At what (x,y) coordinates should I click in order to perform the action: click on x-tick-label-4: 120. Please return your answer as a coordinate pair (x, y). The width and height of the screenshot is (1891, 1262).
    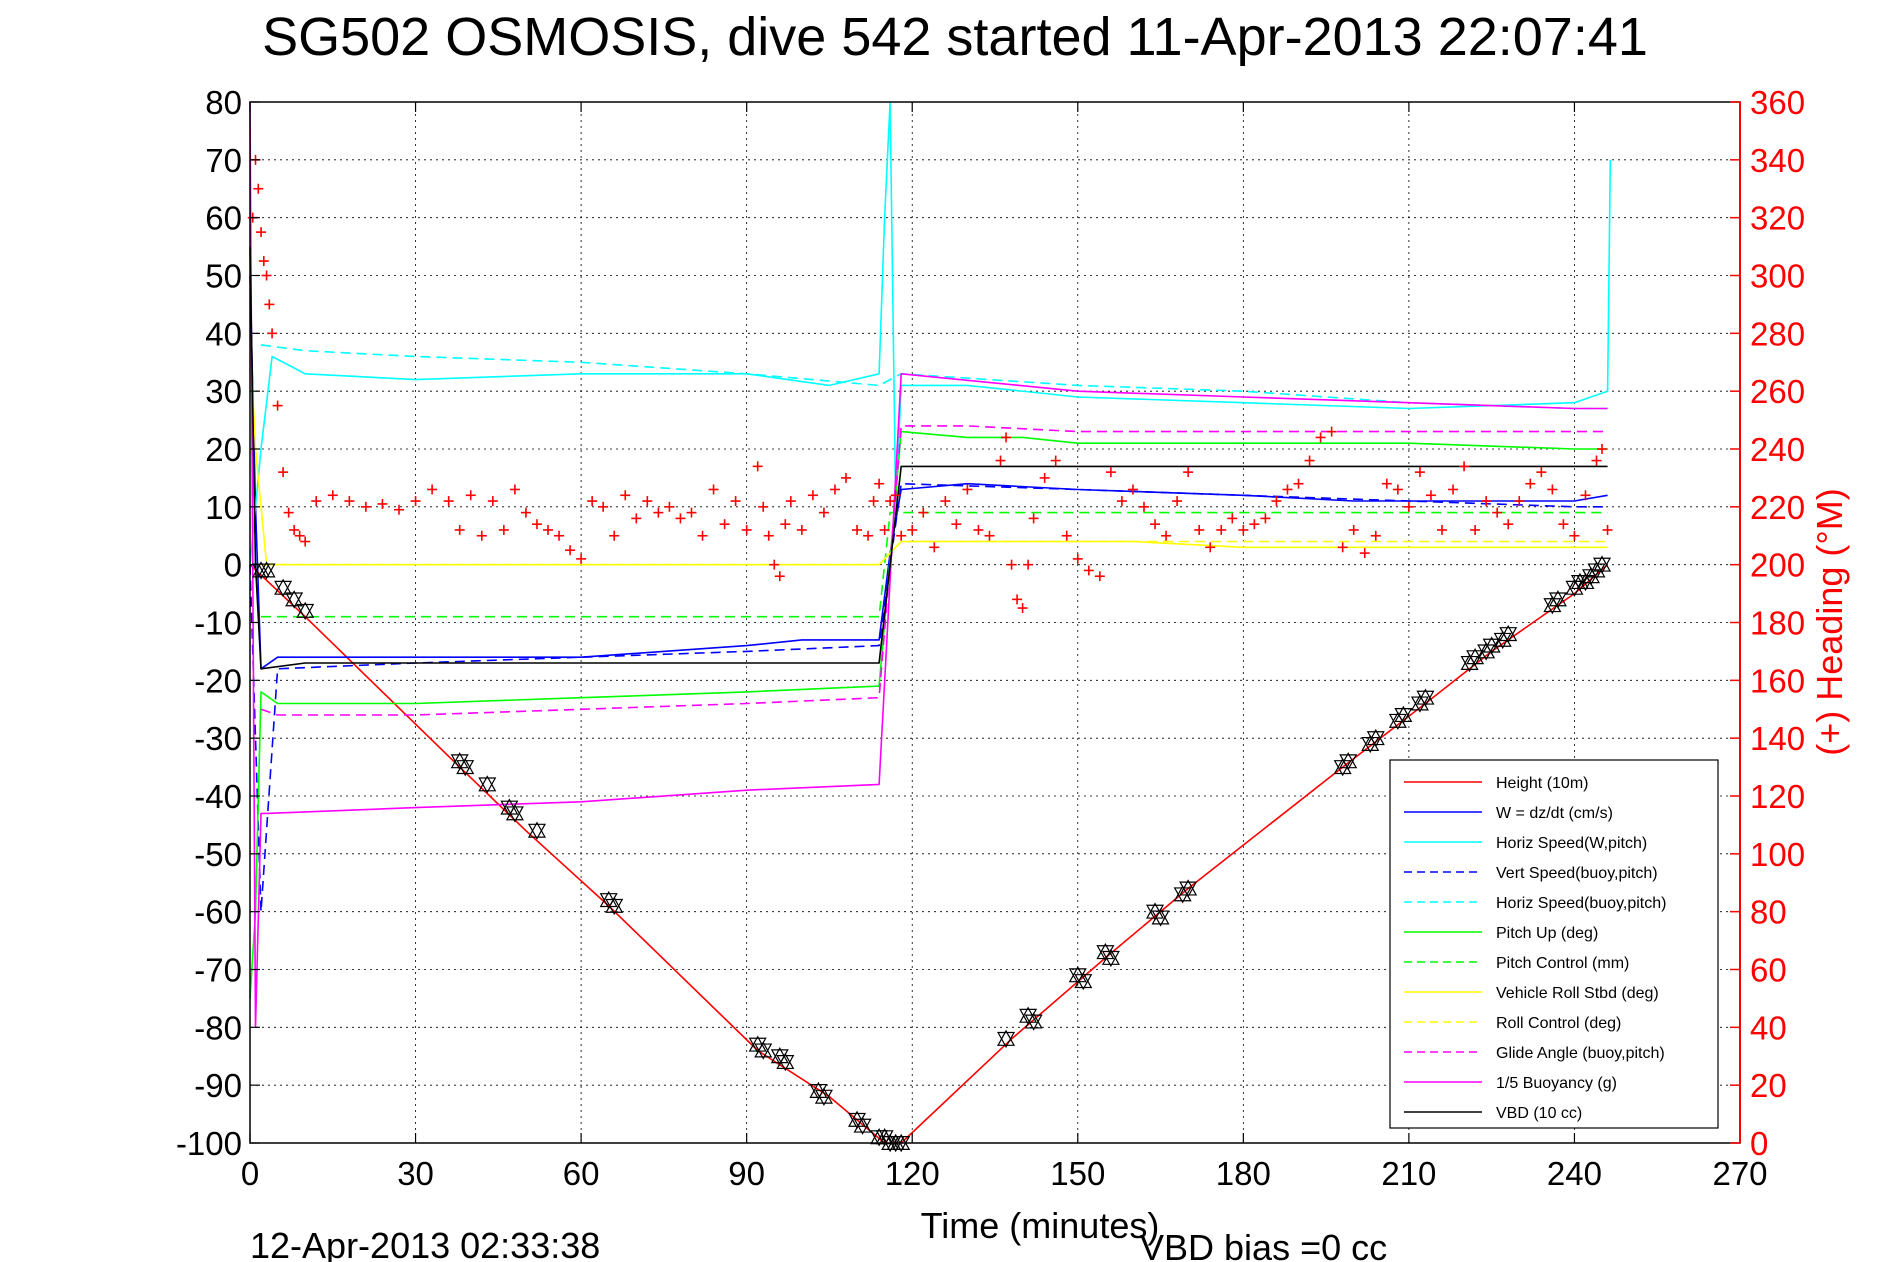
    Looking at the image, I should click on (912, 1173).